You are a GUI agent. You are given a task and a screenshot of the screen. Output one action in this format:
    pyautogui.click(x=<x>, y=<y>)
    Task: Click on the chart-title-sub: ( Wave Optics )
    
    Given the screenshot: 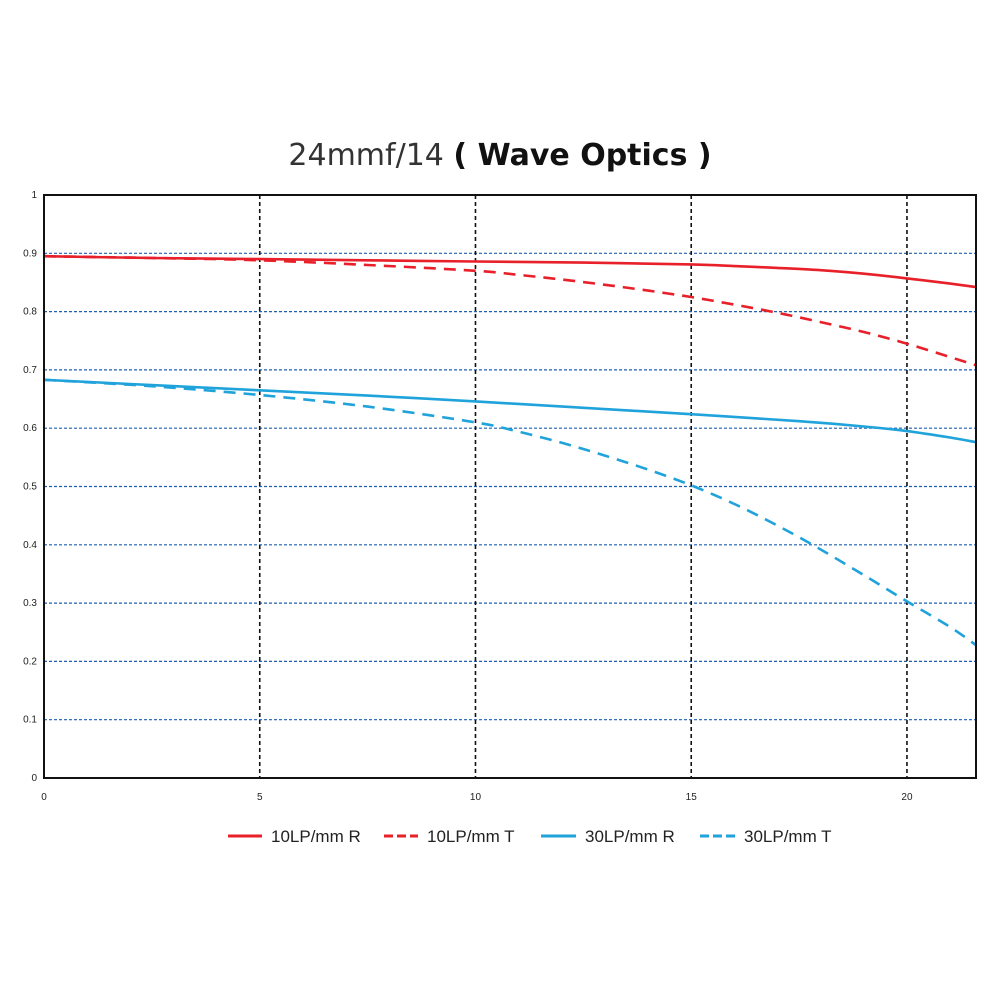 What is the action you would take?
    pyautogui.click(x=582, y=155)
    